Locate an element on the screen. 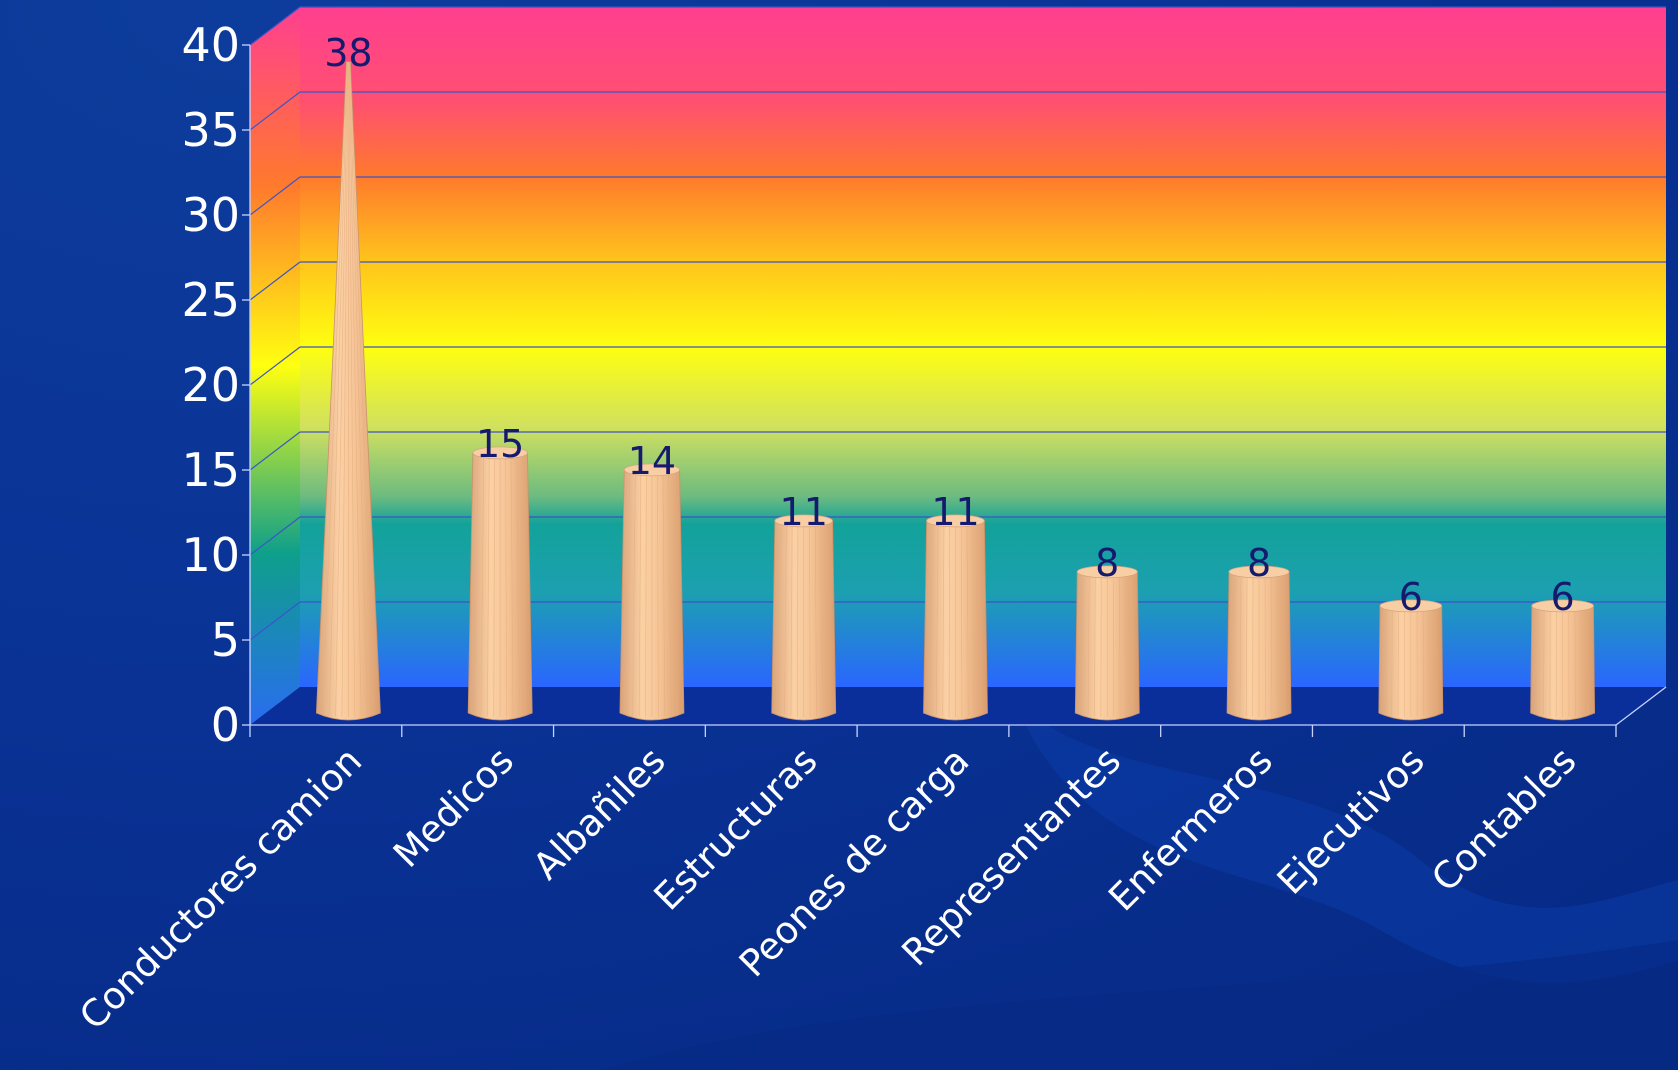 This screenshot has width=1678, height=1070. data-label: 38 is located at coordinates (348, 53).